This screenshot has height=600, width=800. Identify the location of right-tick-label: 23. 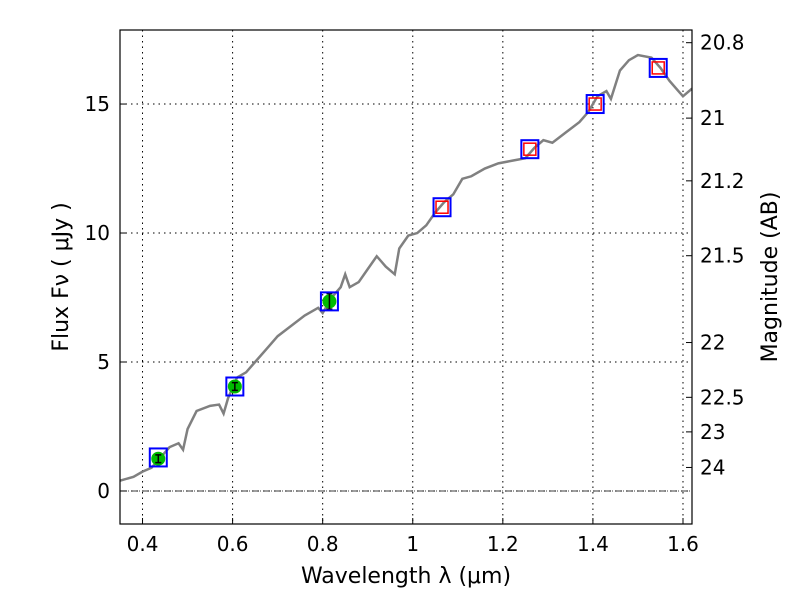
(712, 432).